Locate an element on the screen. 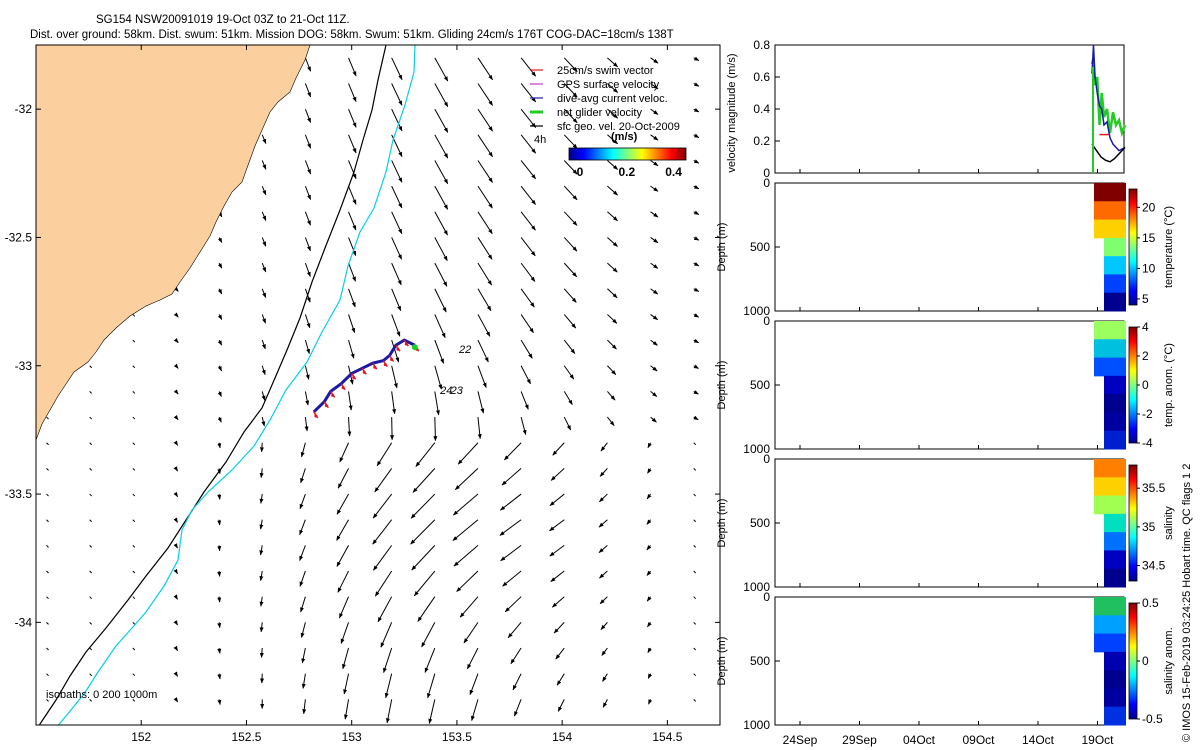  velocity-panel: 0 0.2 0.4 0.6 0.8 velocity magnitude (m/s) is located at coordinates (926, 109).